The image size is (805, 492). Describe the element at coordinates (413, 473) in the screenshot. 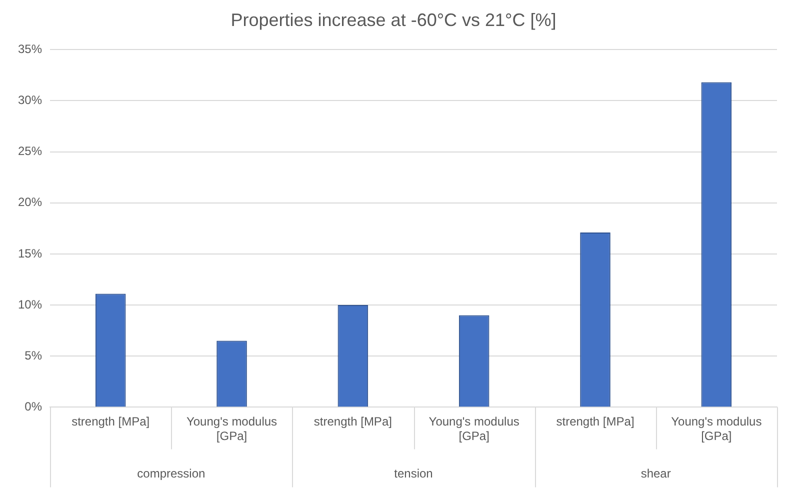

I see `text: tension` at that location.